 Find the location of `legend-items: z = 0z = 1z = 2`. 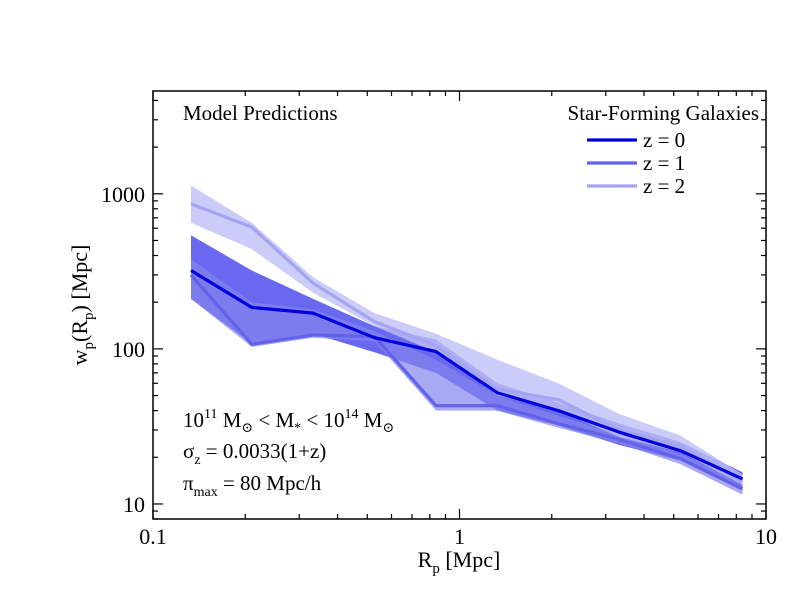

legend-items: z = 0z = 1z = 2 is located at coordinates (636, 163).